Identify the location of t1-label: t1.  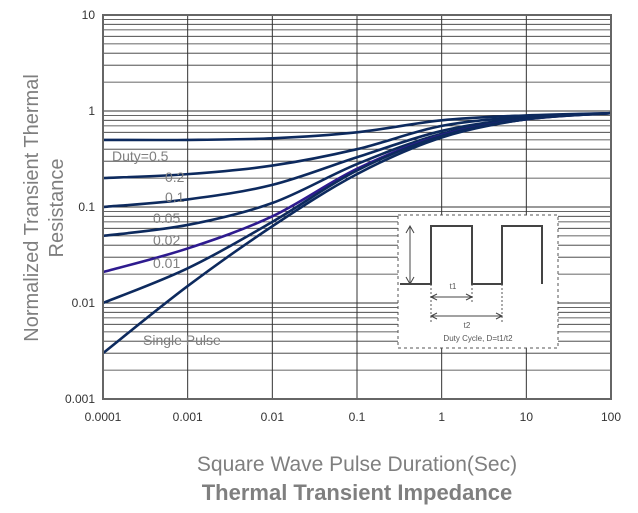
(453, 286).